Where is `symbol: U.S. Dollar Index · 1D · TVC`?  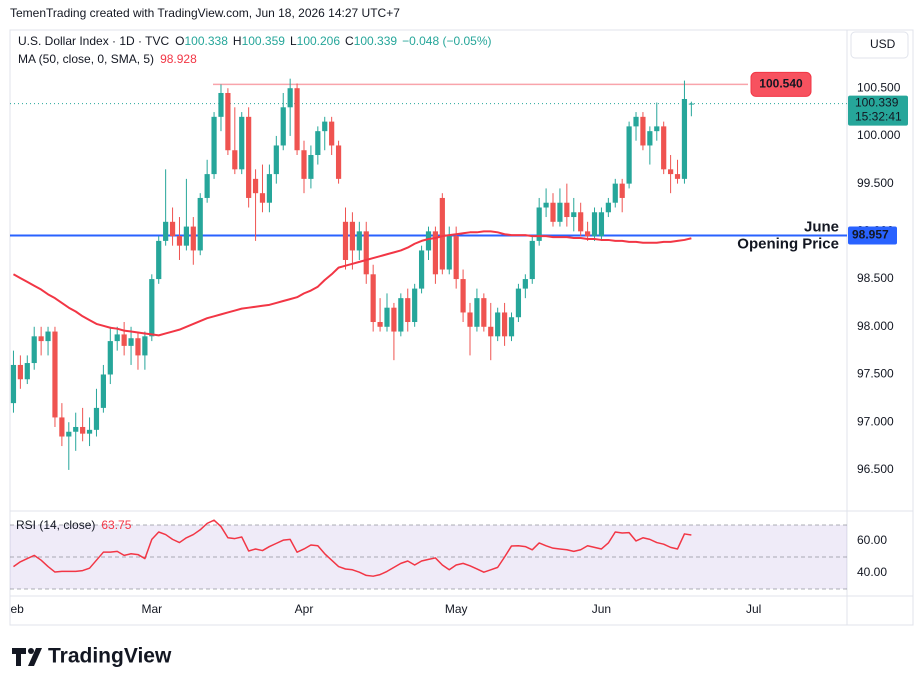
symbol: U.S. Dollar Index · 1D · TVC is located at coordinates (93, 41).